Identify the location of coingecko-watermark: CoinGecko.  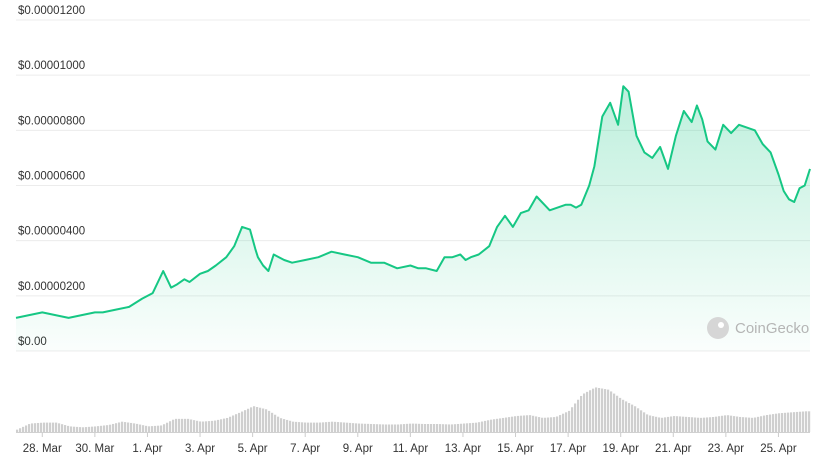
(758, 328).